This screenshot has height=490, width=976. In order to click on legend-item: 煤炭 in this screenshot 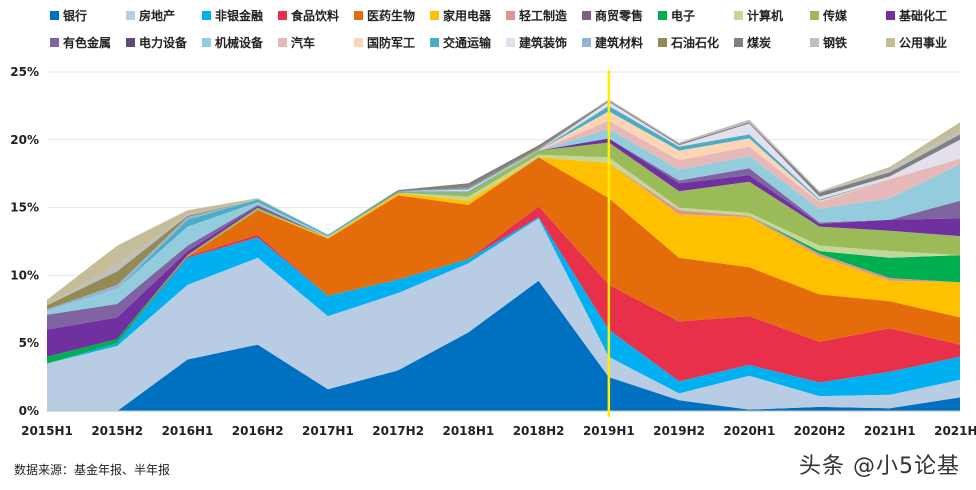, I will do `click(752, 42)`.